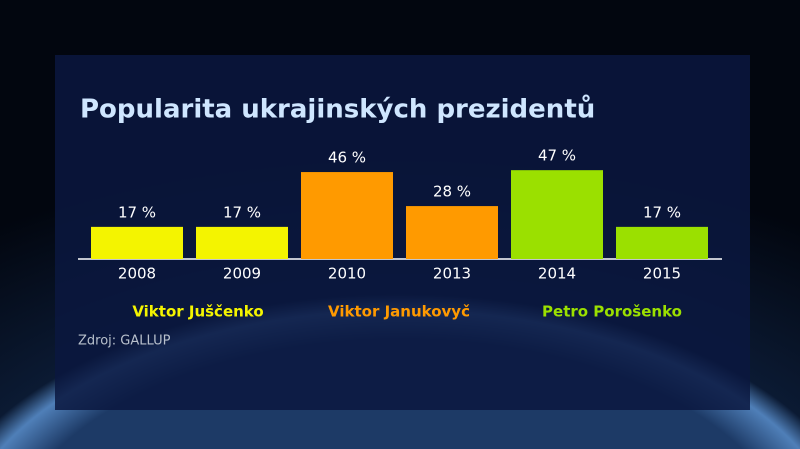  I want to click on x-tick-label: 2014, so click(557, 274).